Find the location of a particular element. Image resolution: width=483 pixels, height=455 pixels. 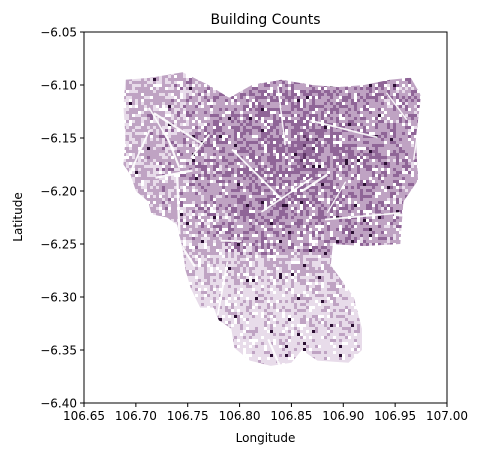

x-tick-label: 106.95 is located at coordinates (395, 416).